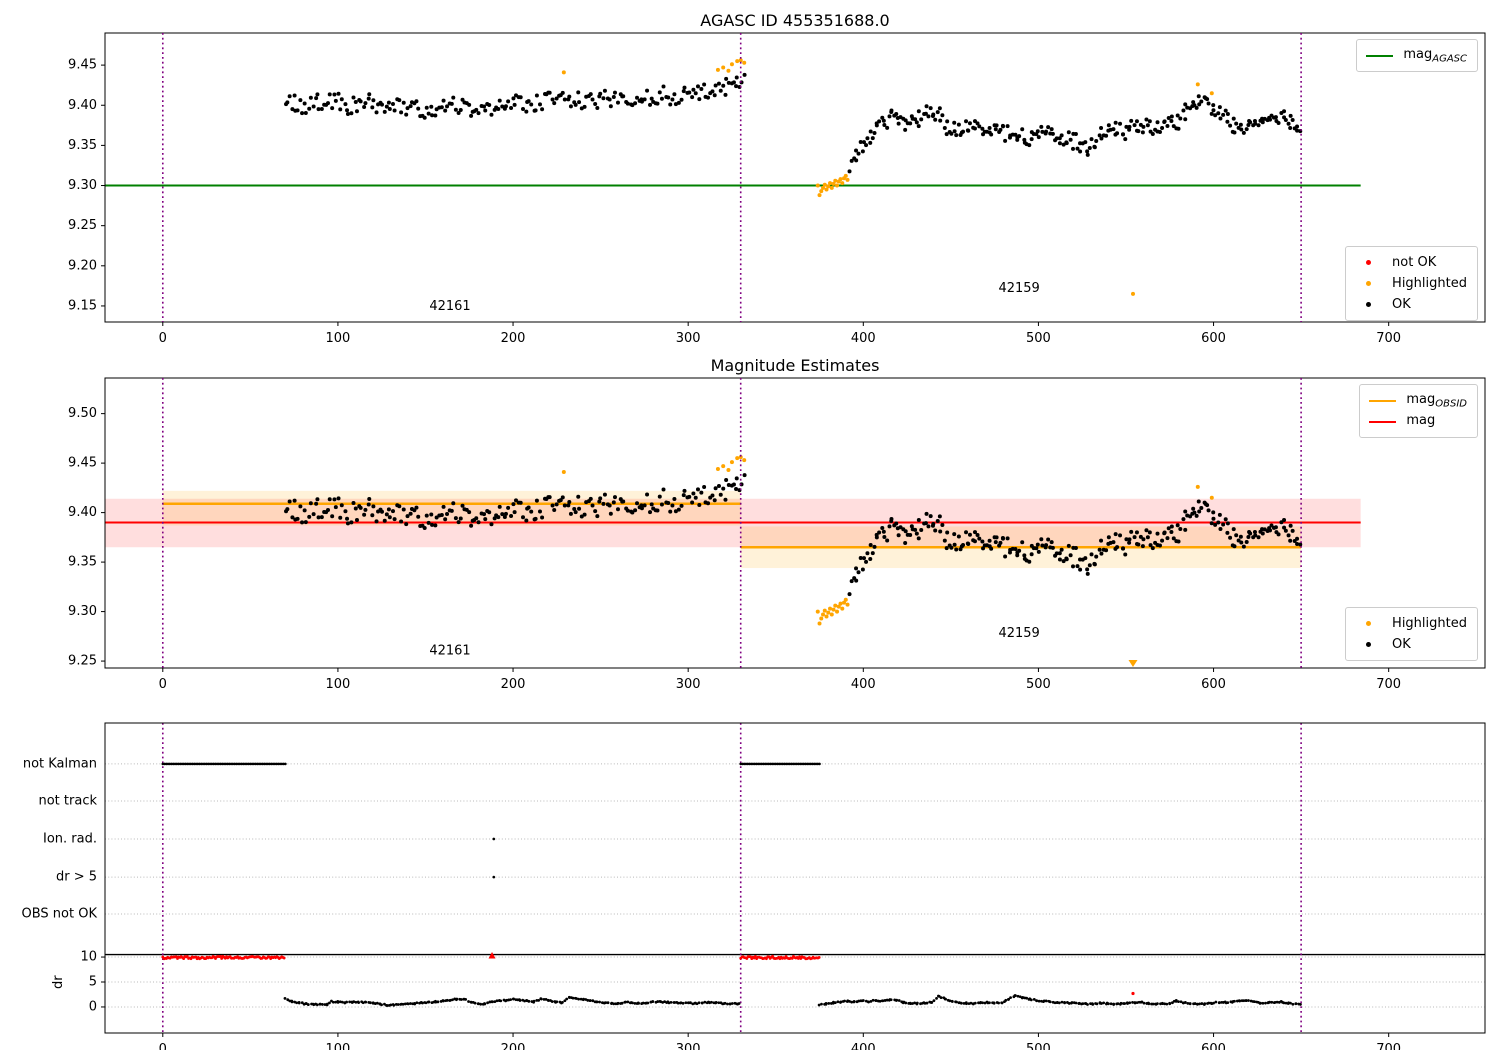 This screenshot has height=1050, width=1500. I want to click on legend-label: not OK, so click(1414, 262).